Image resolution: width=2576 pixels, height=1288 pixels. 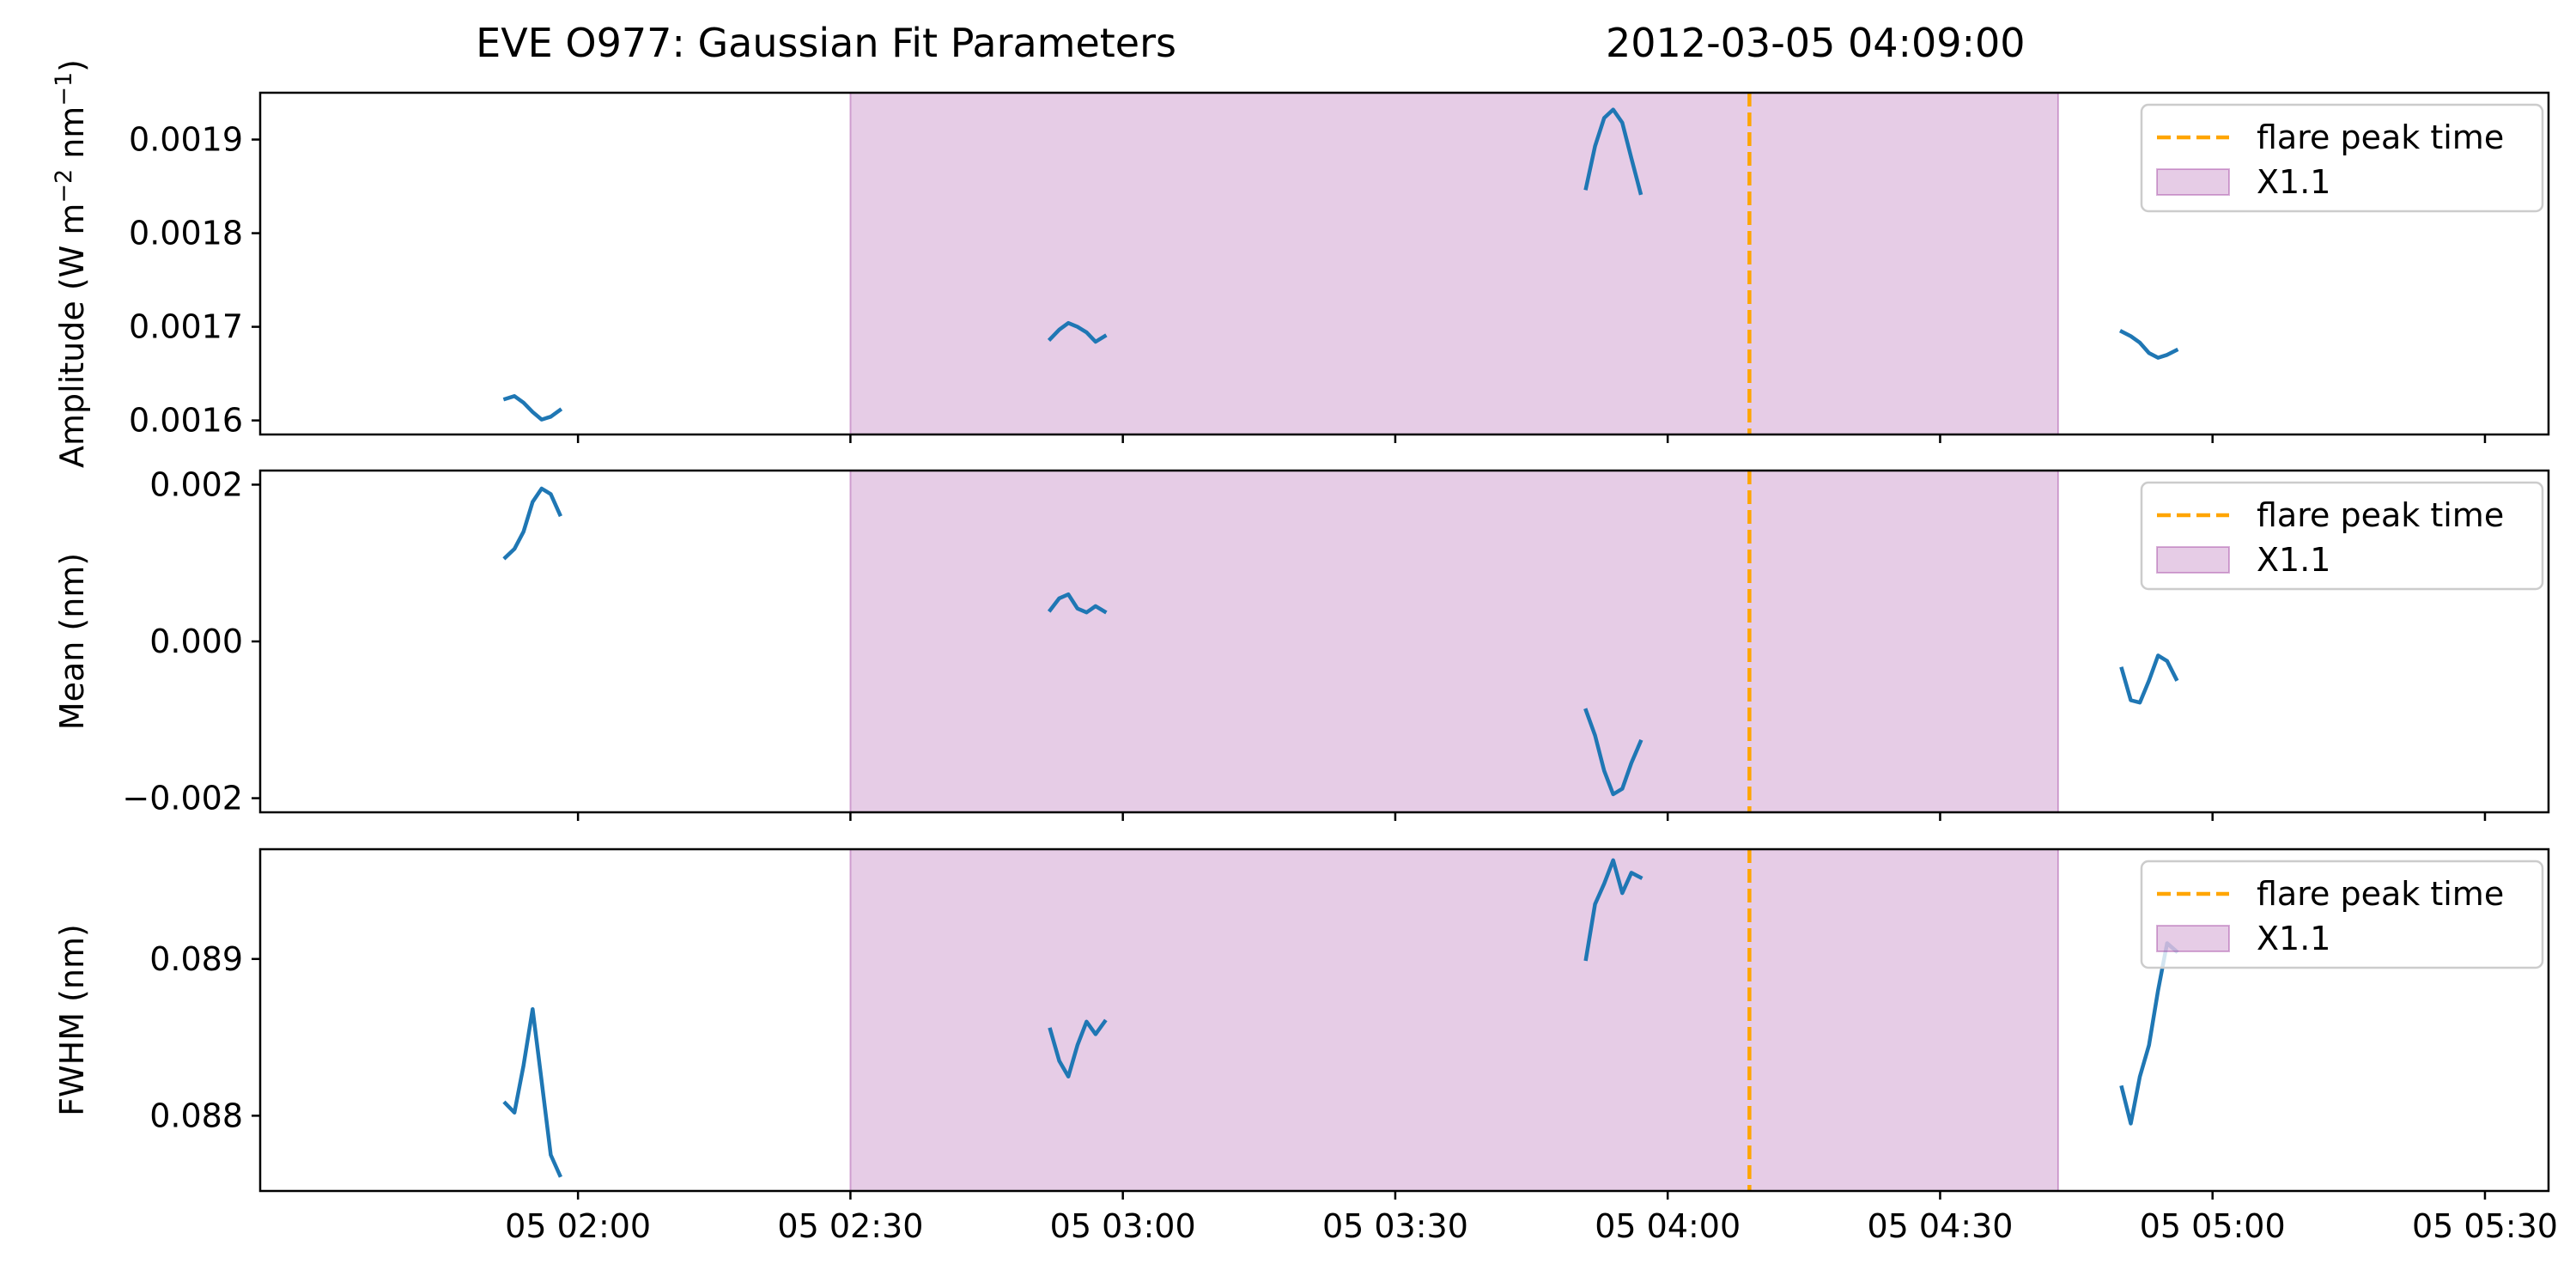 I want to click on y-tick-label: 0.089, so click(x=196, y=959).